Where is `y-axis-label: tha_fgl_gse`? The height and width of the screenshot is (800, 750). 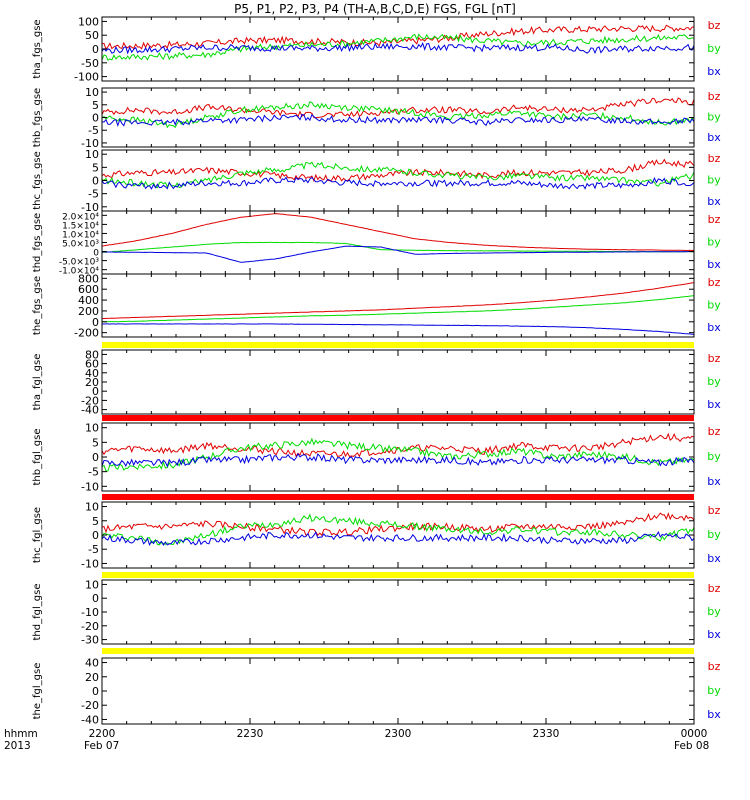 y-axis-label: tha_fgl_gse is located at coordinates (37, 382).